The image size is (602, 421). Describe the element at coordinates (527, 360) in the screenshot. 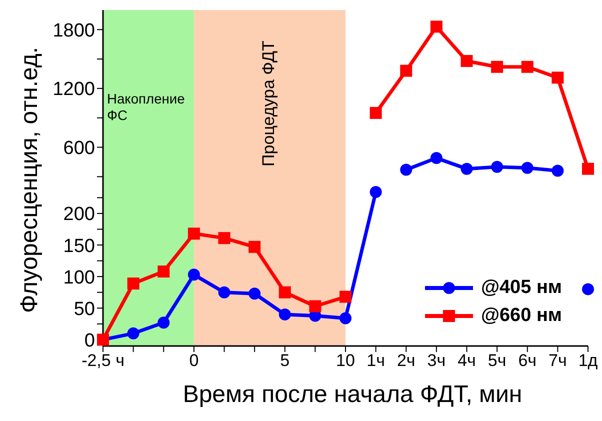

I see `x-tick-label: 6ч` at that location.